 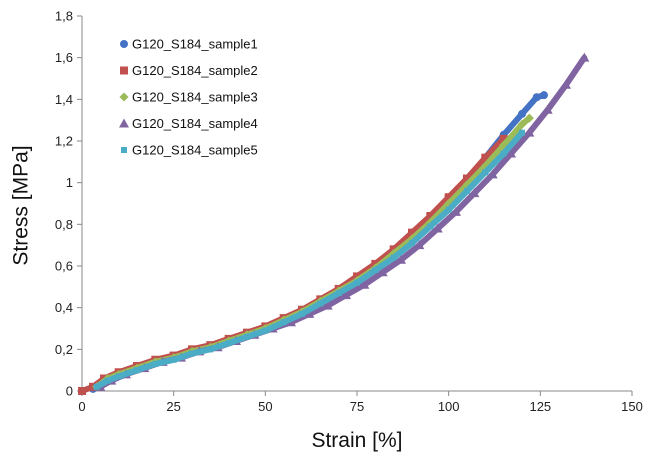 What do you see at coordinates (64, 266) in the screenshot?
I see `y-tick-label: 0,6` at bounding box center [64, 266].